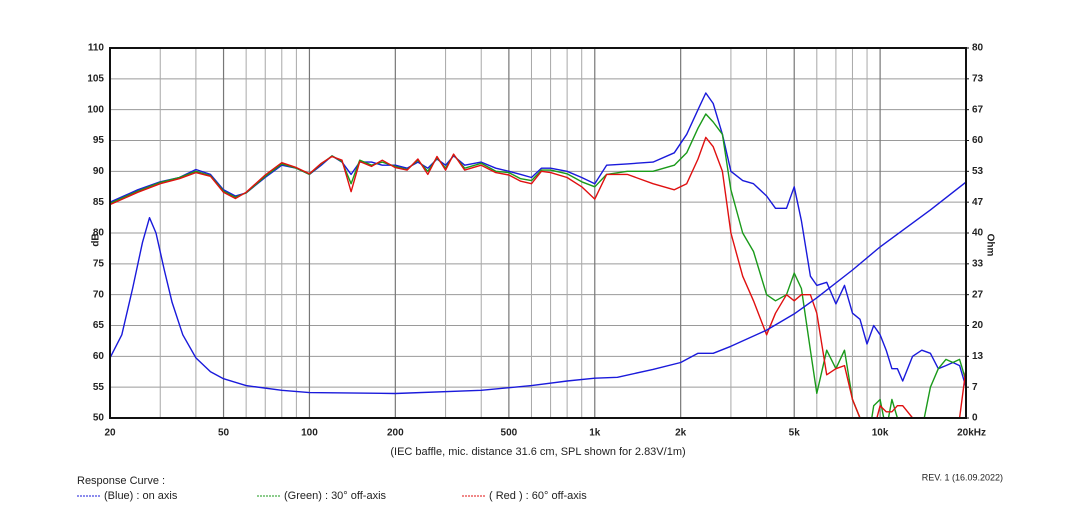  What do you see at coordinates (538, 496) in the screenshot?
I see `legend-label: ( Red ) : 60° off-axis` at bounding box center [538, 496].